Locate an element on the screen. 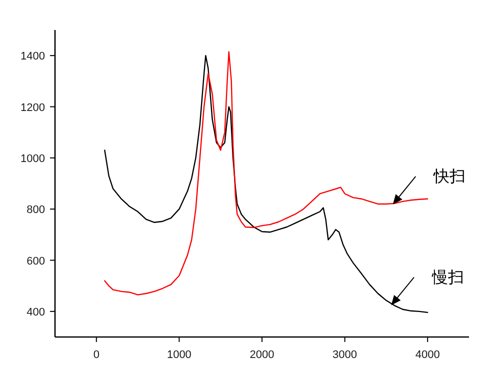  x-tick-label: 2000 is located at coordinates (262, 355).